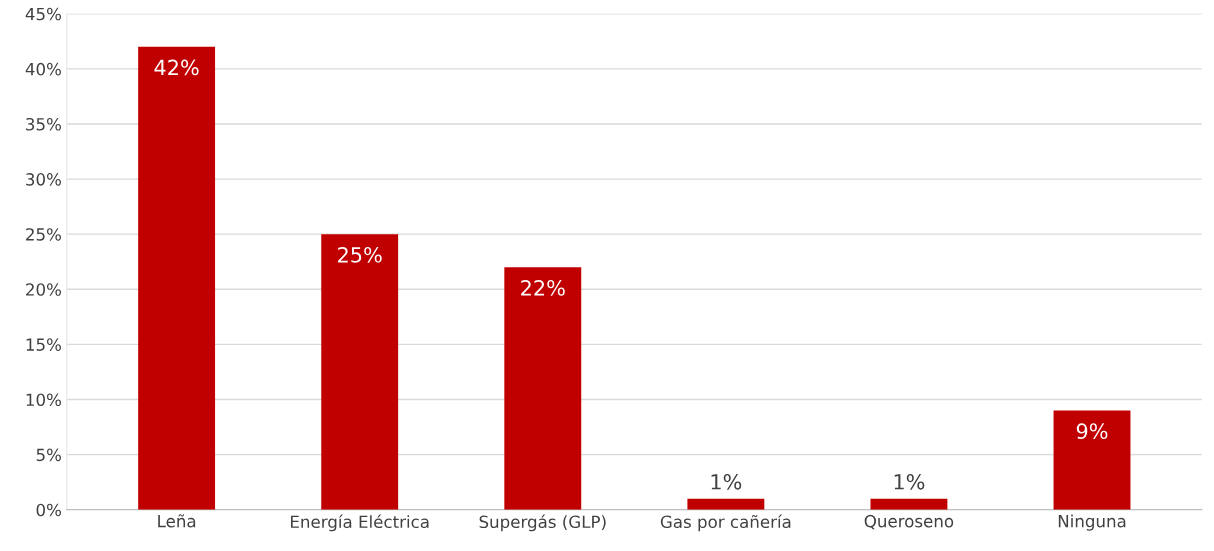 This screenshot has height=551, width=1214. Describe the element at coordinates (909, 522) in the screenshot. I see `x-tick-label: Queroseno` at that location.